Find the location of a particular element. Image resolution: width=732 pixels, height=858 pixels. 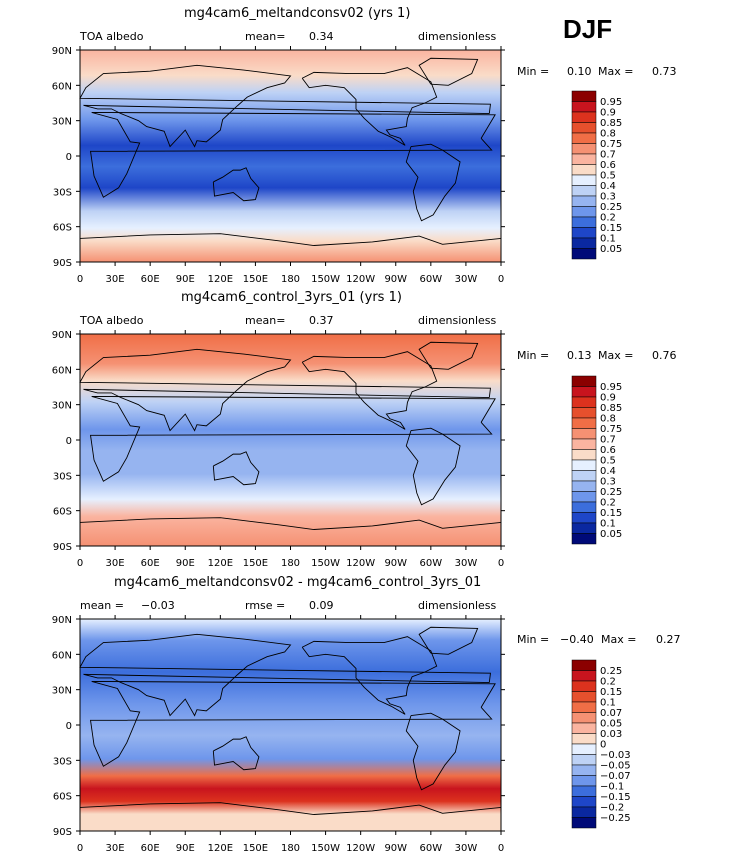

panel3-mean-label: mean = is located at coordinates (102, 605).